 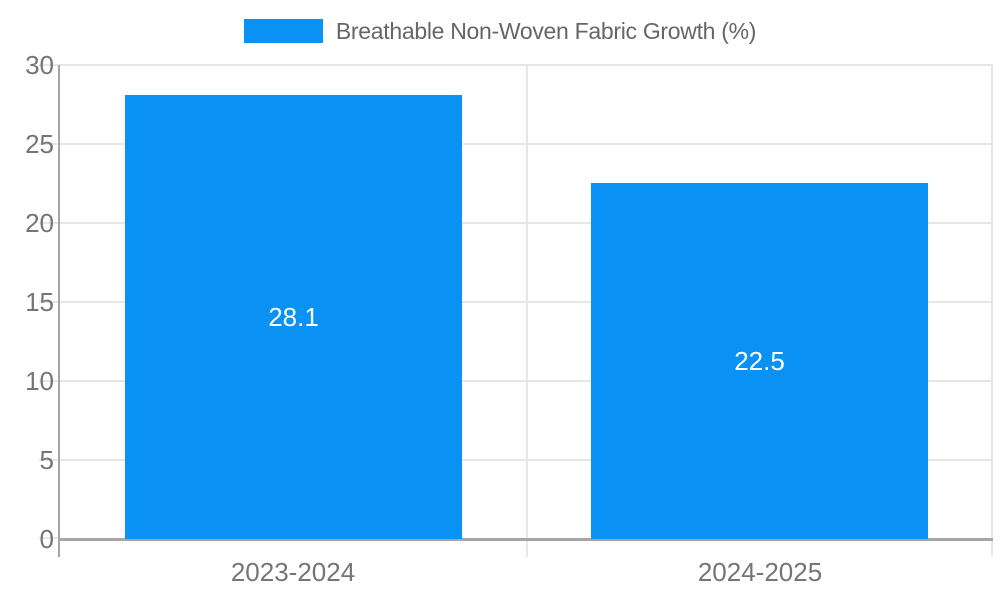 I want to click on legend-label: Breathable Non-Woven Fabric Growth (%), so click(x=546, y=30).